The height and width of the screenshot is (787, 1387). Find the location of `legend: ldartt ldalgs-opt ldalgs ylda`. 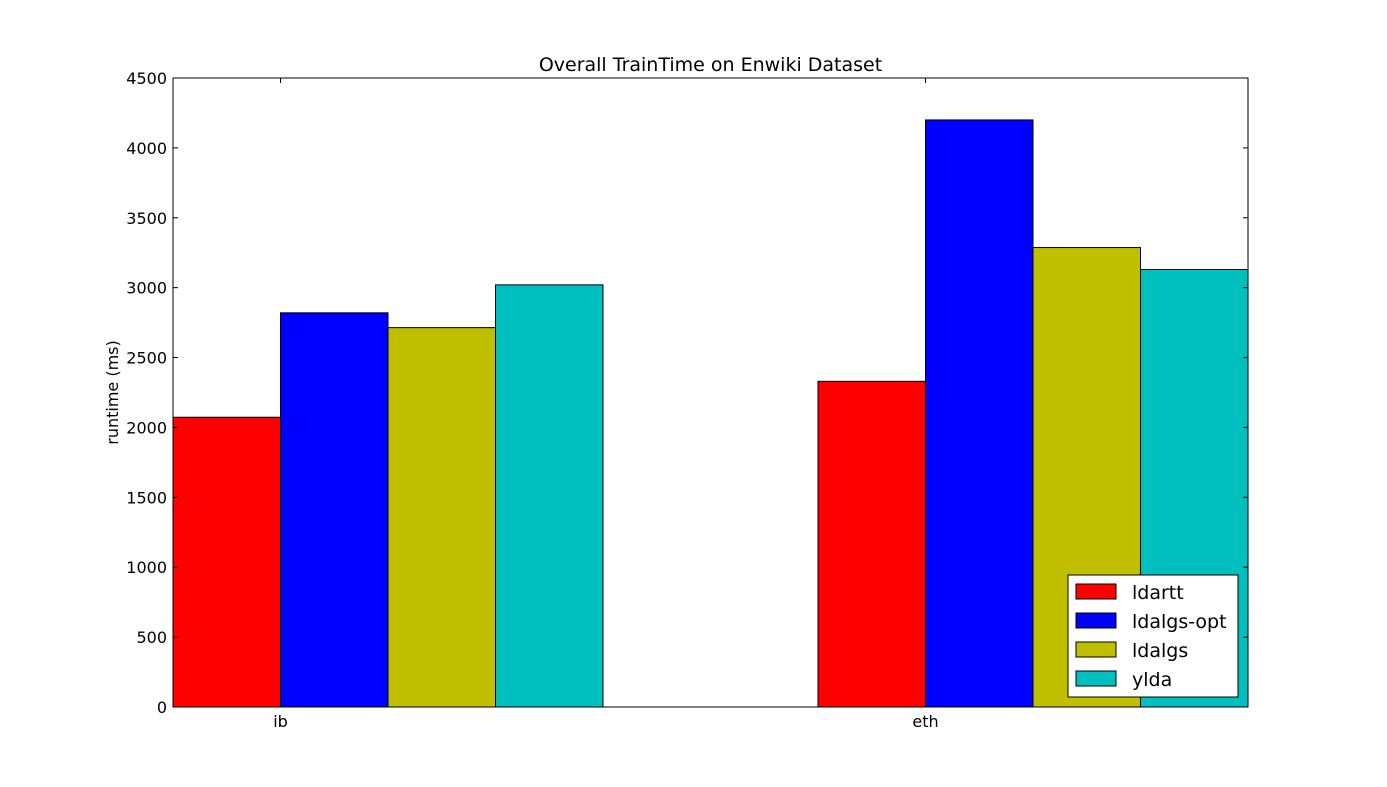

legend: ldartt ldalgs-opt ldalgs ylda is located at coordinates (1153, 636).